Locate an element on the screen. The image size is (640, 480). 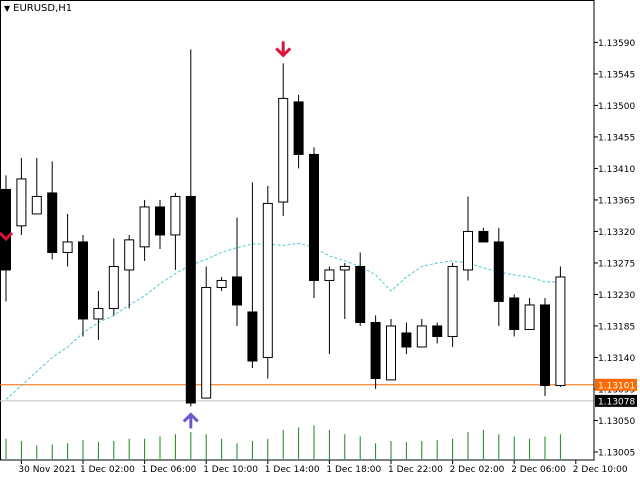
price-tick-label: 1.13050 is located at coordinates (616, 422).